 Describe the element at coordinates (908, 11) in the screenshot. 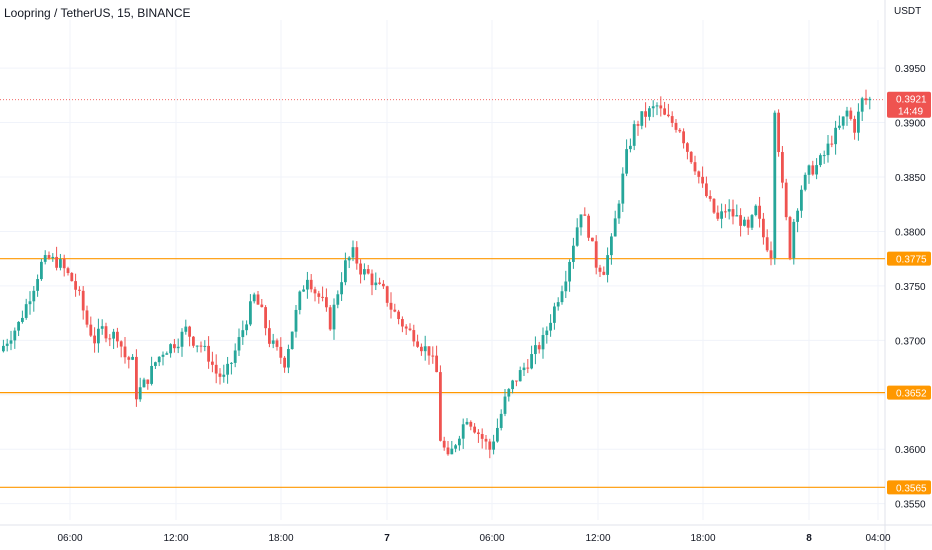

I see `currency-label: USDT` at that location.